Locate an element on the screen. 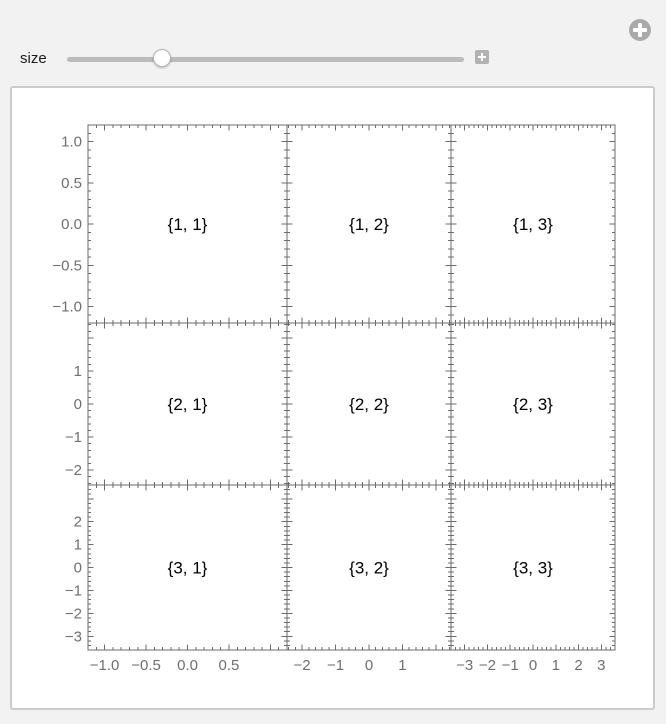  cell-label: {2, 3} is located at coordinates (533, 404).